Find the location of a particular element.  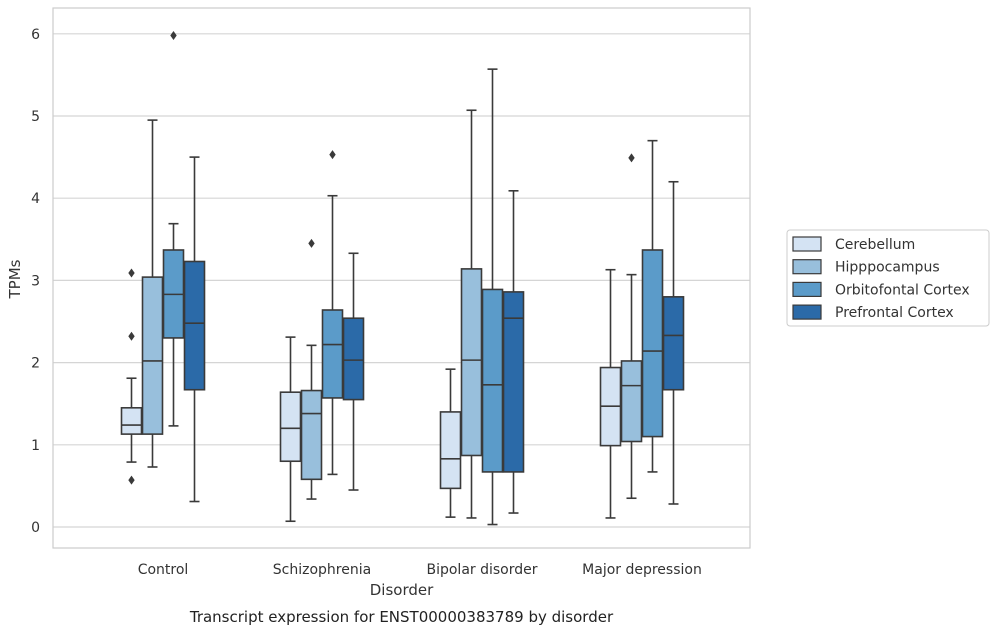

legend-label: Prefrontal Cortex is located at coordinates (894, 313).